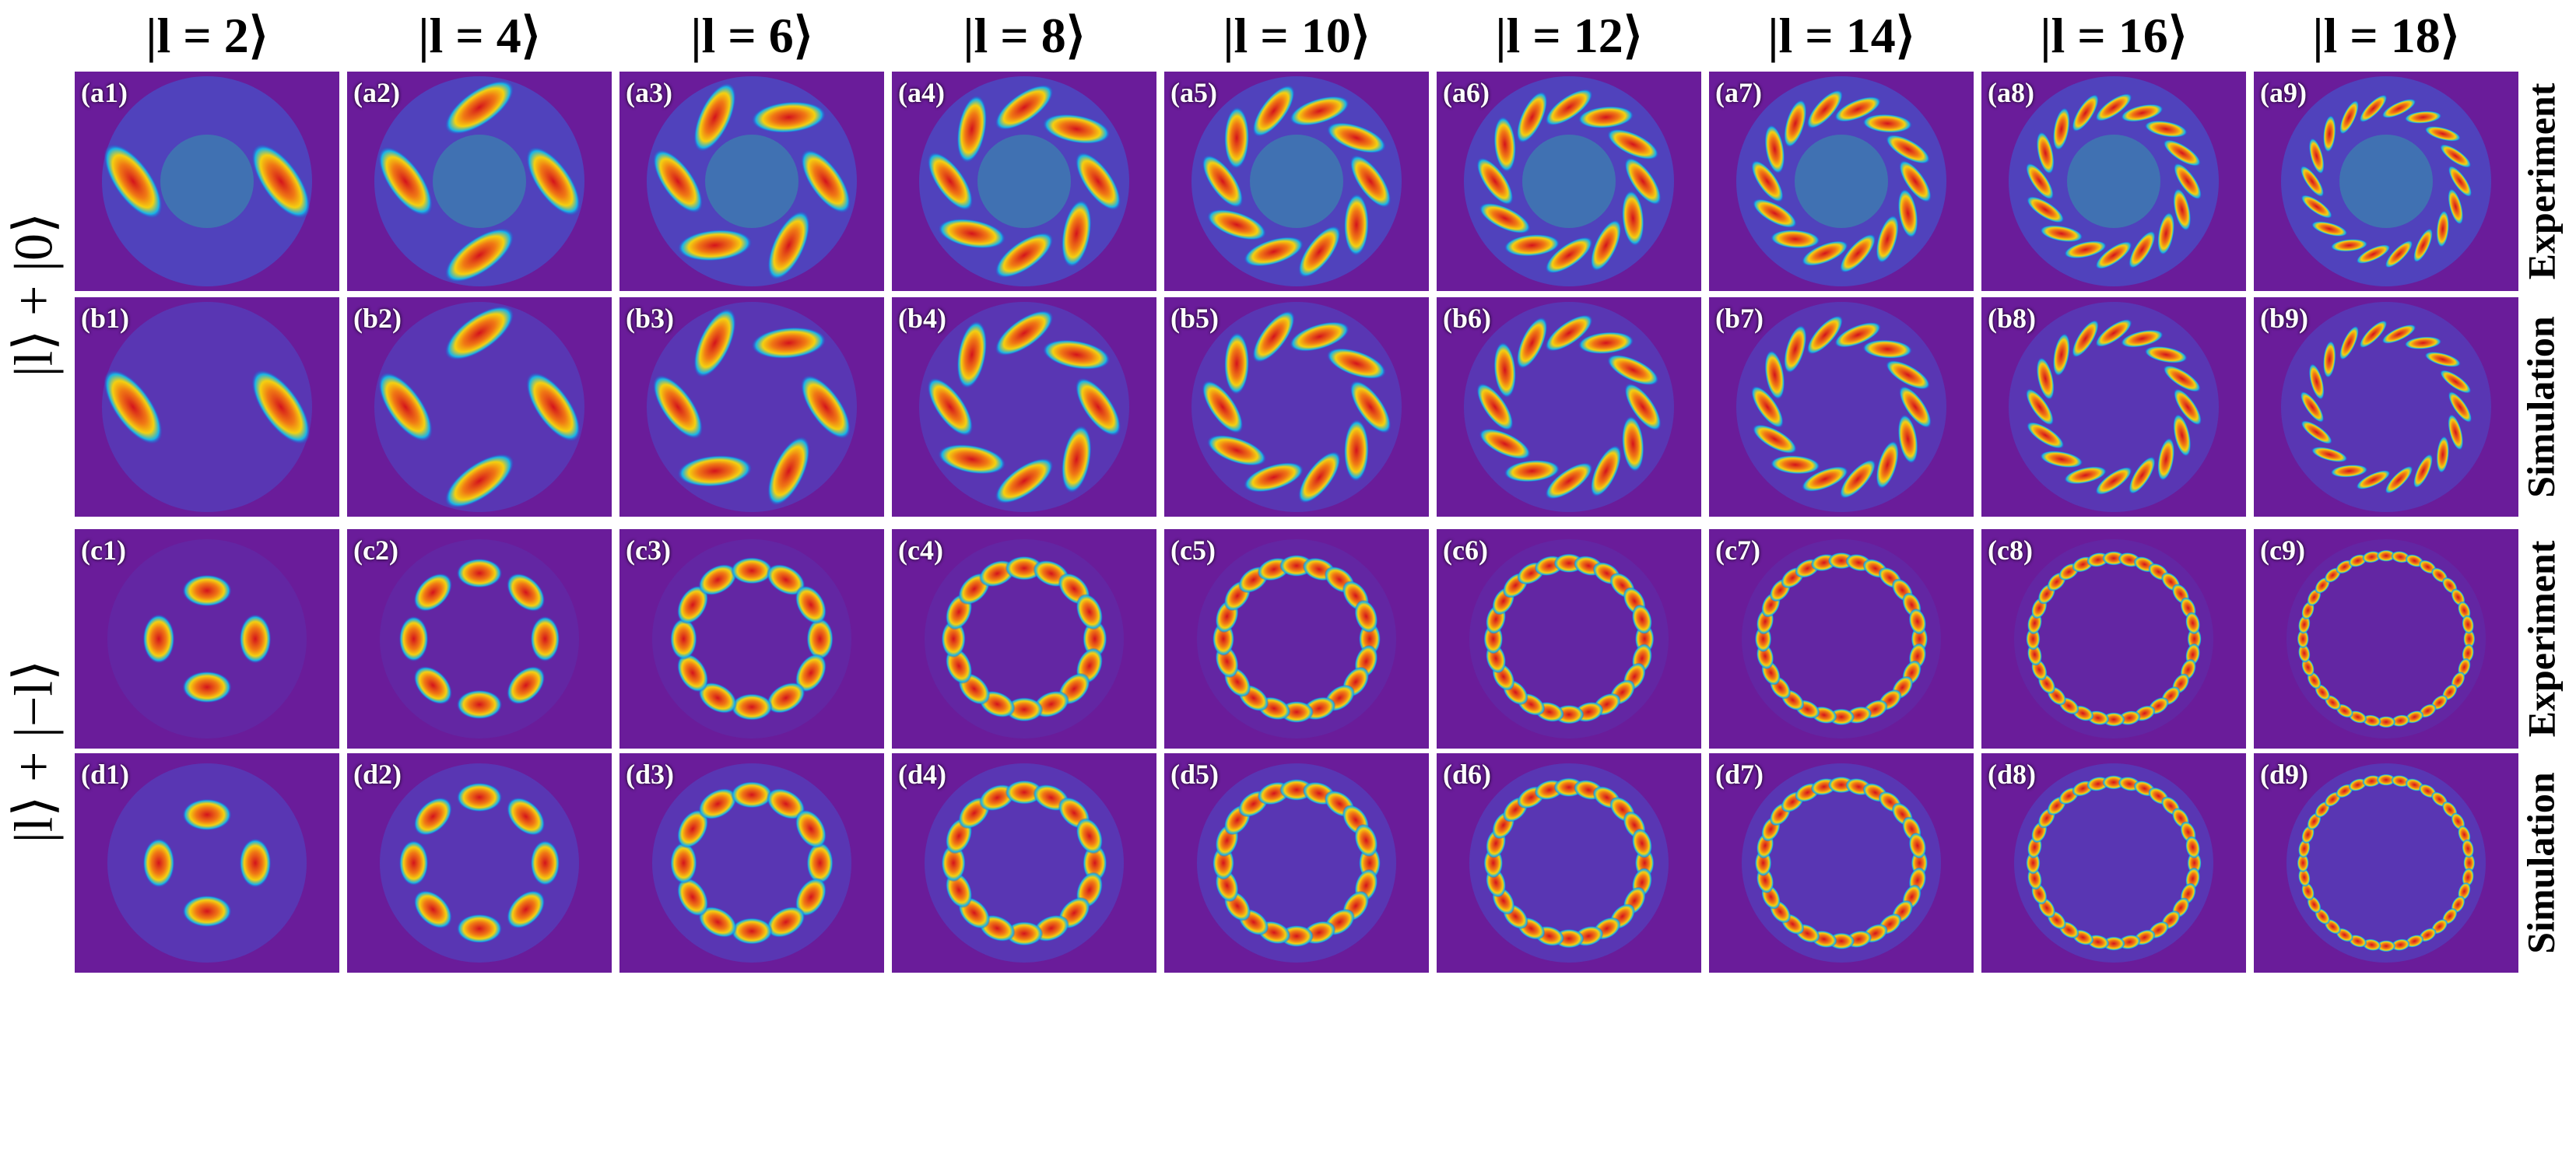 Image resolution: width=2576 pixels, height=1175 pixels. I want to click on intensity-panel: (d5), so click(1297, 863).